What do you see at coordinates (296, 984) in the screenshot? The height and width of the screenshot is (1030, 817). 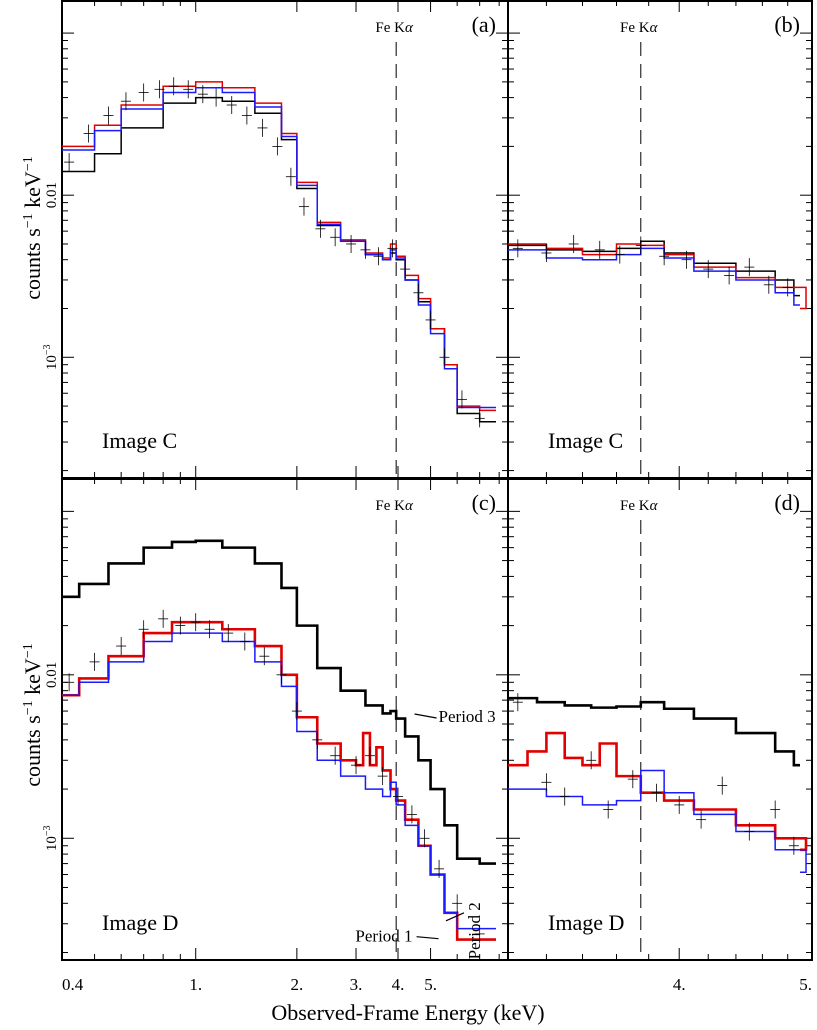 I see `x-tick-label: 2.` at bounding box center [296, 984].